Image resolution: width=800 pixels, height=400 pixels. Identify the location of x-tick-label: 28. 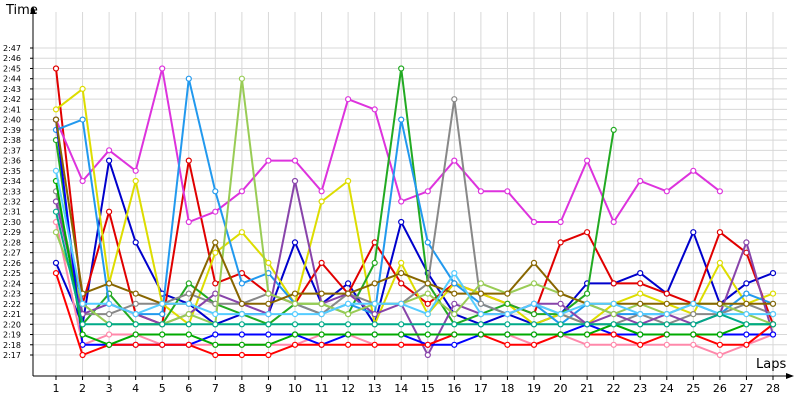
(773, 388).